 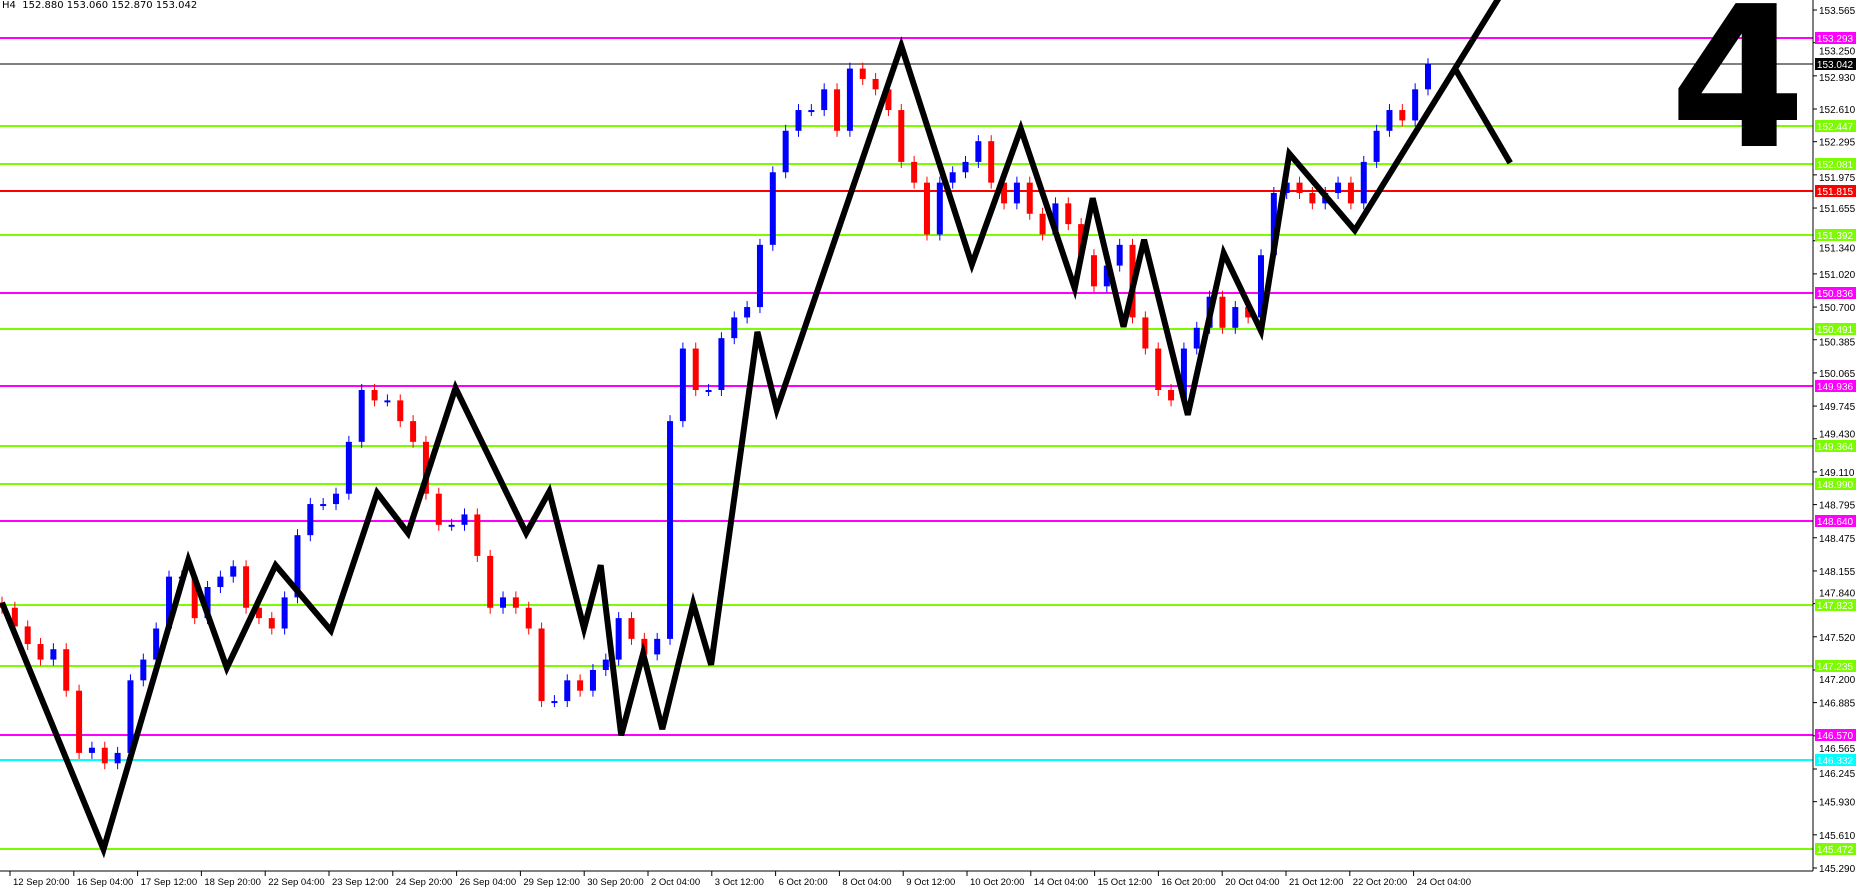 What do you see at coordinates (1835, 485) in the screenshot?
I see `level-tag-text: 148.990` at bounding box center [1835, 485].